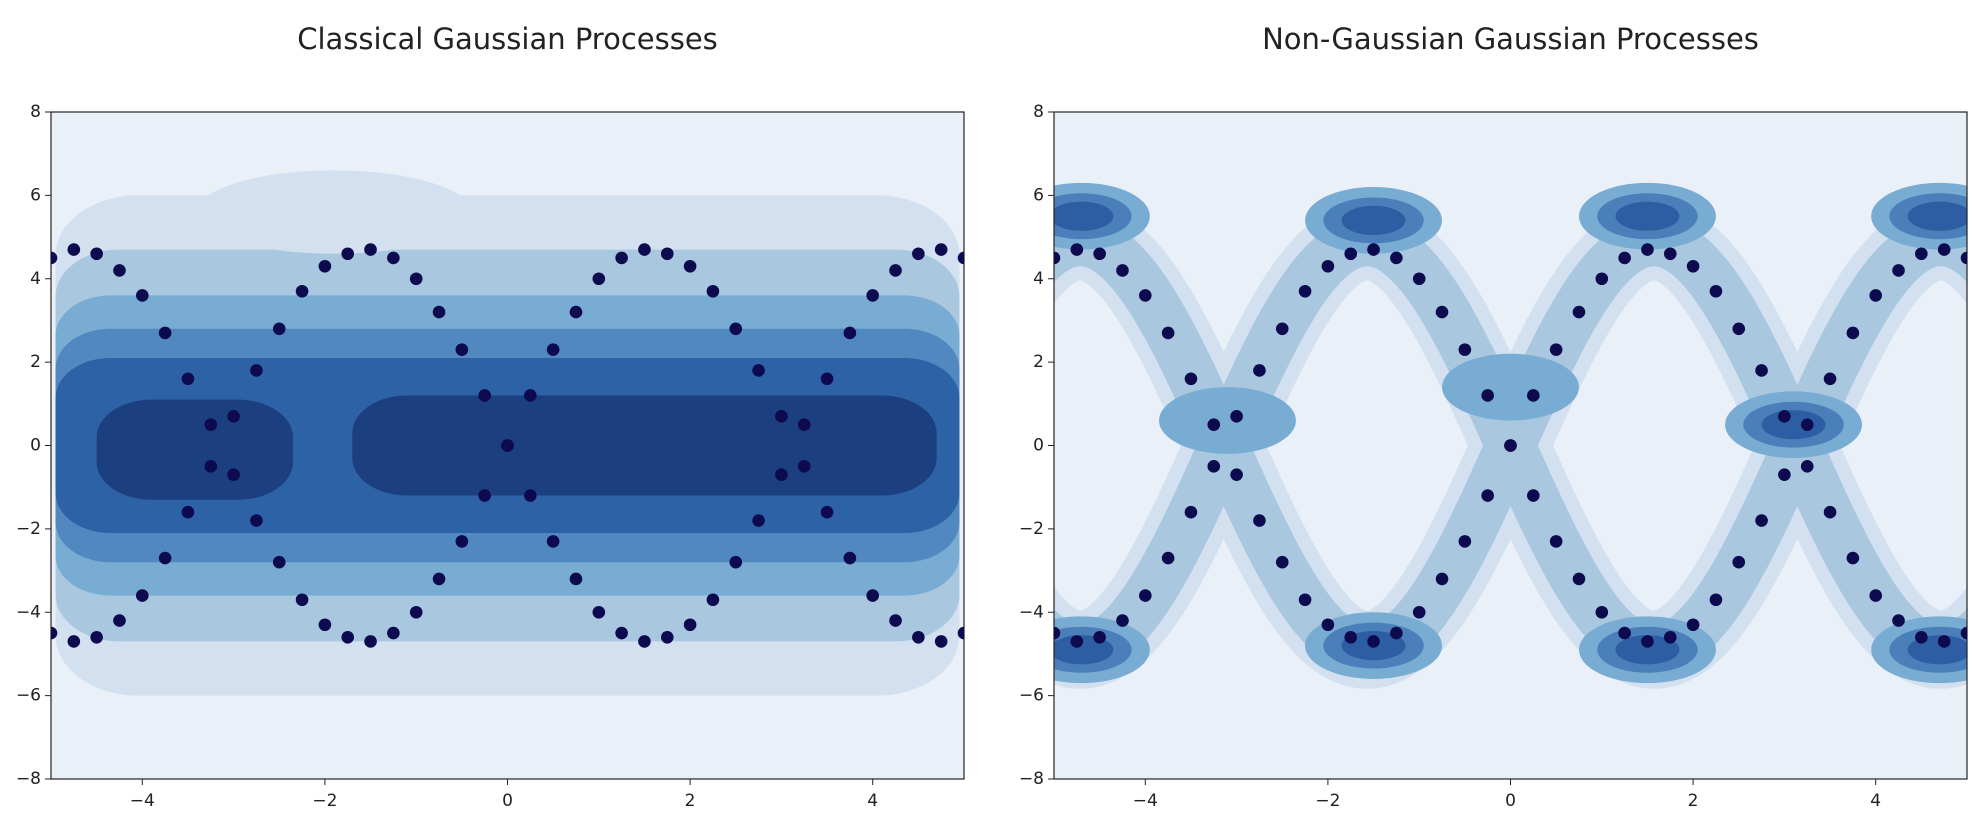 The image size is (1978, 814). Describe the element at coordinates (1510, 801) in the screenshot. I see `x-tick-label: 0` at that location.